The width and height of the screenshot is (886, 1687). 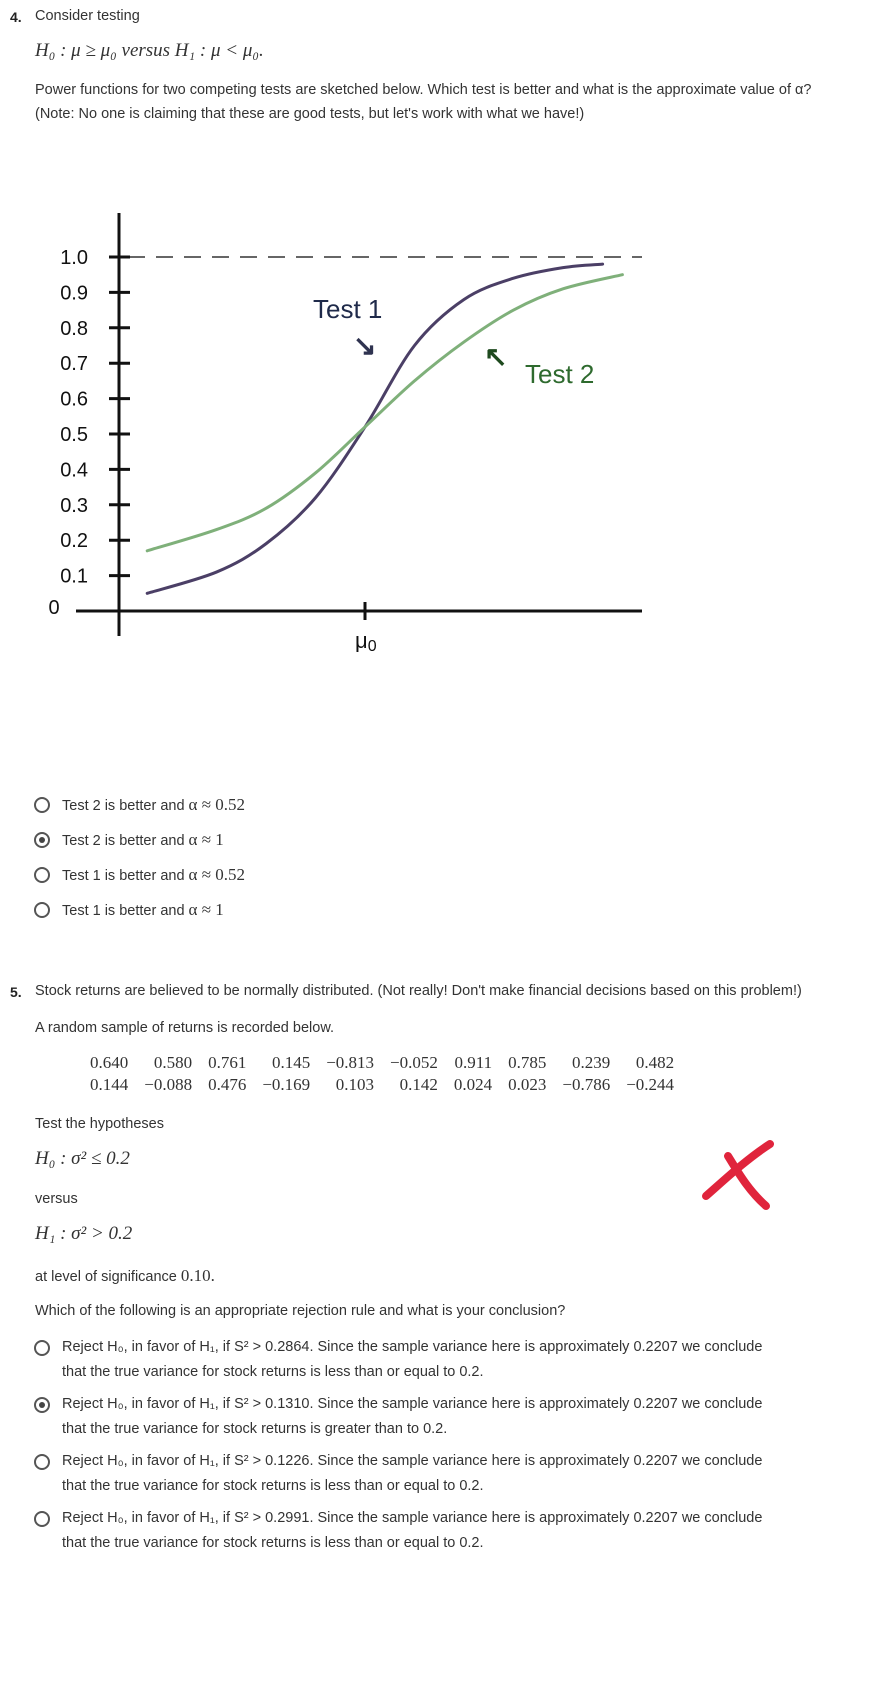 What do you see at coordinates (53, 608) in the screenshot?
I see `y-tick-label-zero: 0` at bounding box center [53, 608].